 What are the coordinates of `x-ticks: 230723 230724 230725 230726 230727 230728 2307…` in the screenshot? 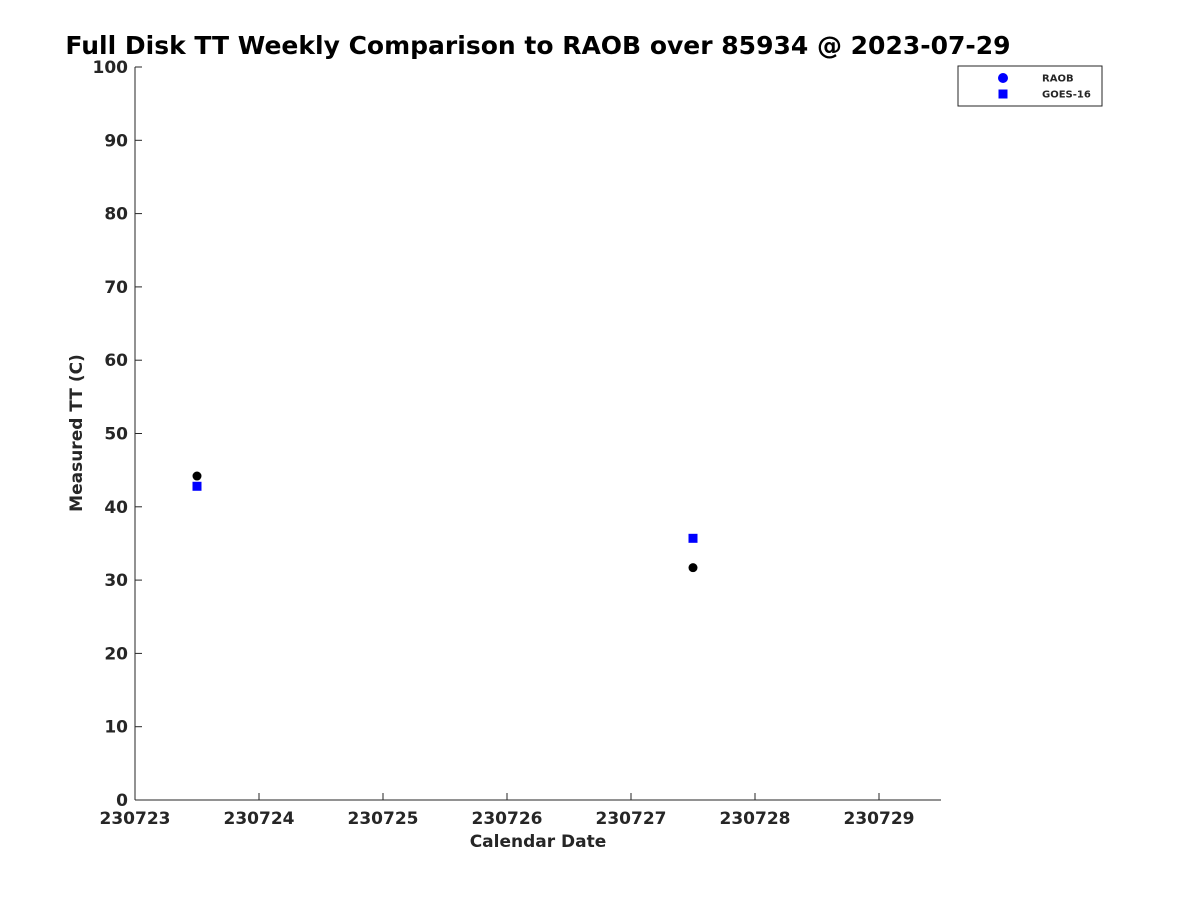 It's located at (507, 811).